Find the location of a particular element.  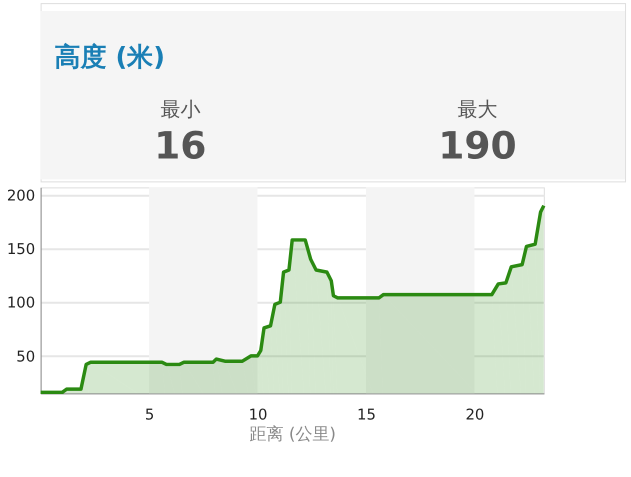

chart-title: 高度 (米) is located at coordinates (109, 57).